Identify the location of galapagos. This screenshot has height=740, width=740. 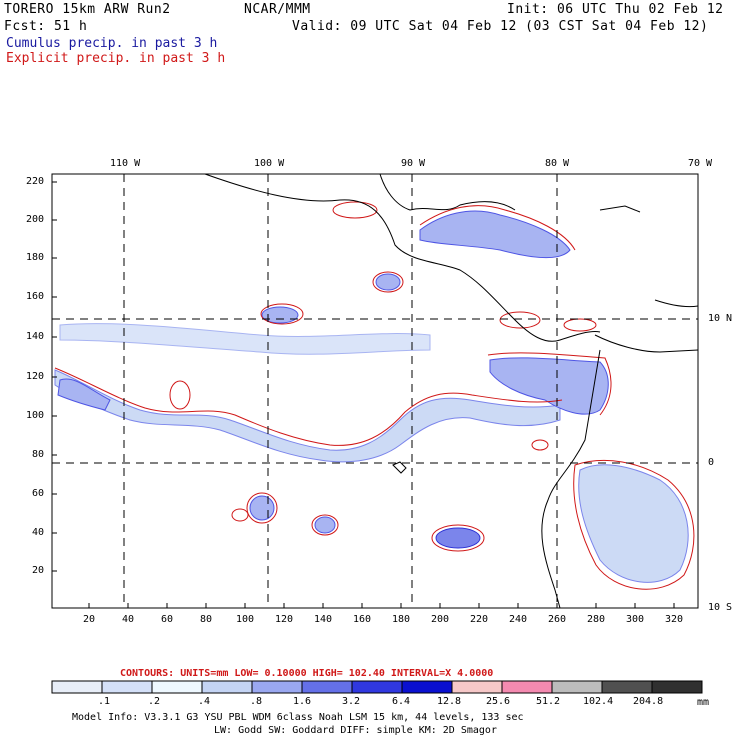
(399, 467).